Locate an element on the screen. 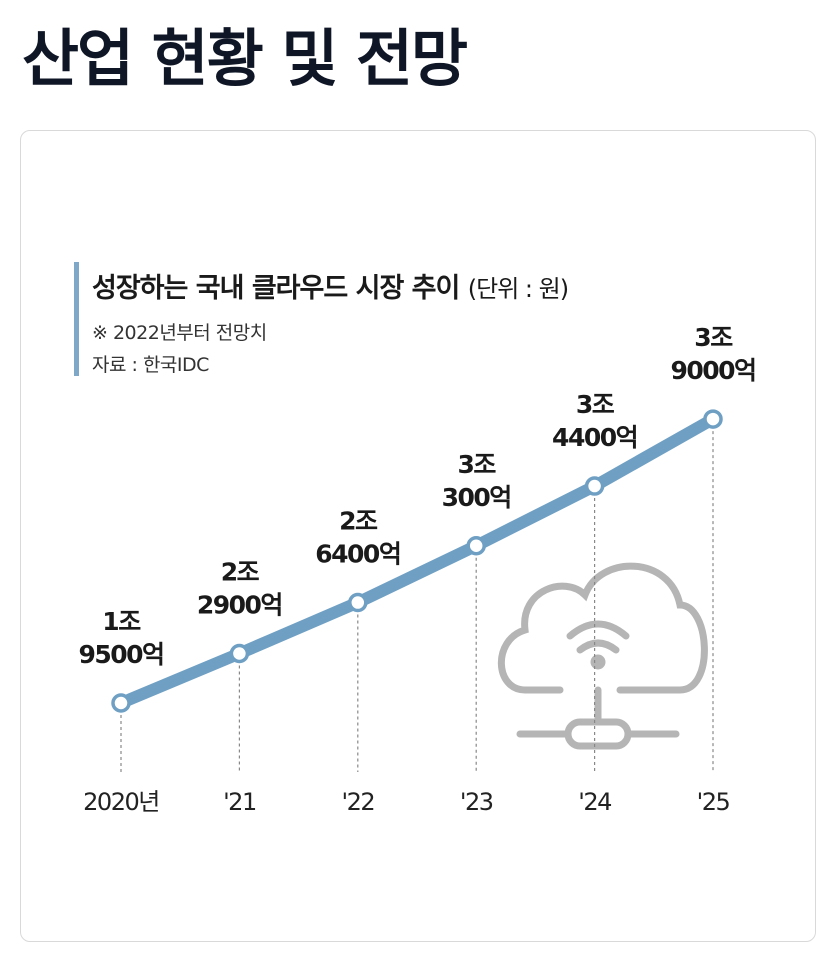 The width and height of the screenshot is (826, 956). x-tick-label: '21 is located at coordinates (239, 802).